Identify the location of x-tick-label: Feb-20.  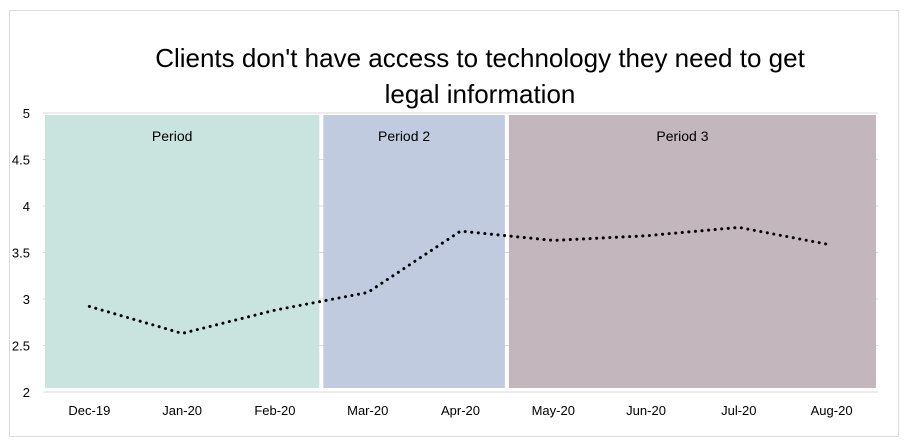
(274, 410).